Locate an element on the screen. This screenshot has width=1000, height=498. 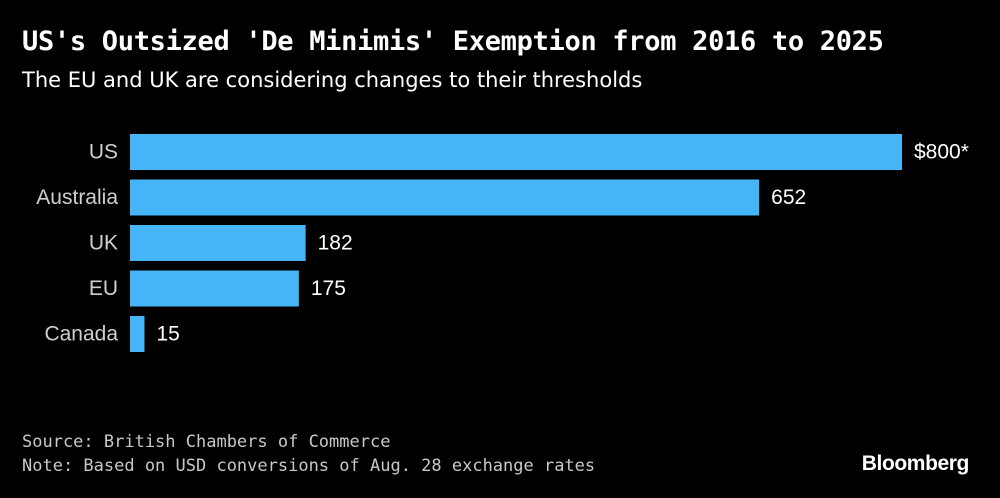
bar-us is located at coordinates (516, 152).